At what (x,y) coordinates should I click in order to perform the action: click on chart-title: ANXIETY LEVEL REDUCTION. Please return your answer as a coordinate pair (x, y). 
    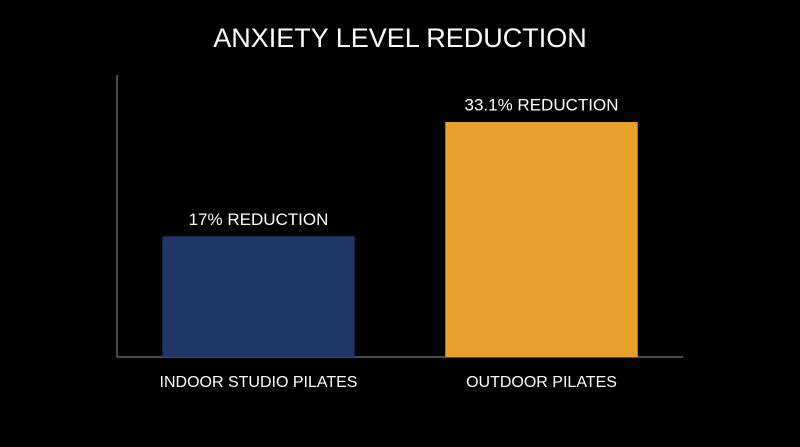
    Looking at the image, I should click on (400, 38).